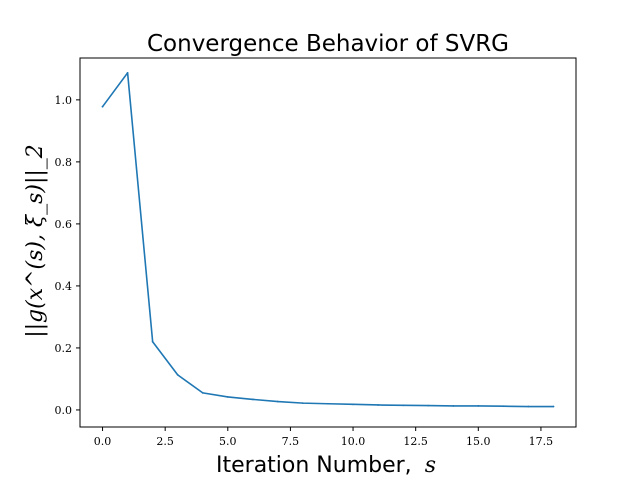 This screenshot has width=640, height=480. Describe the element at coordinates (64, 224) in the screenshot. I see `y-tick-label: 0.6` at that location.